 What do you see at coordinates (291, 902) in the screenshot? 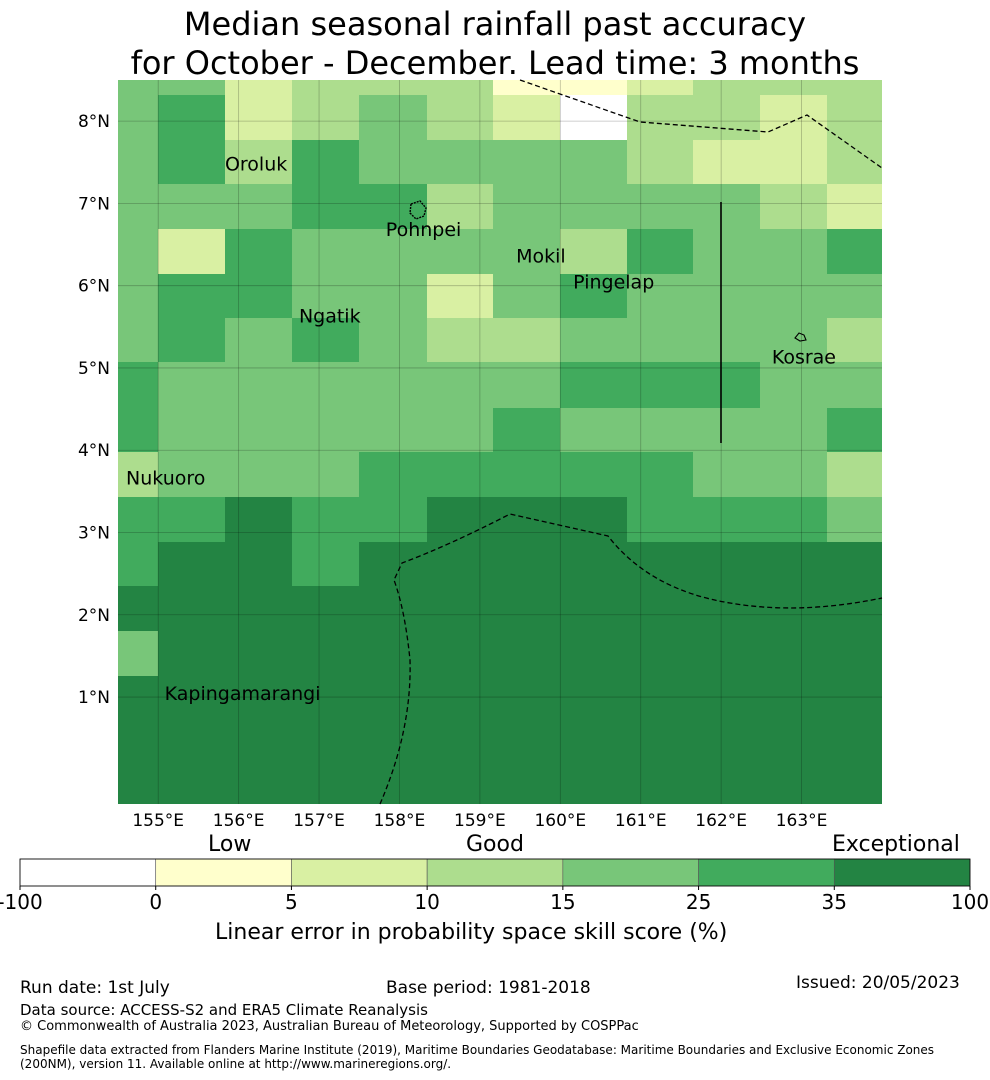
I see `colorbar-tick-label: 5` at bounding box center [291, 902].